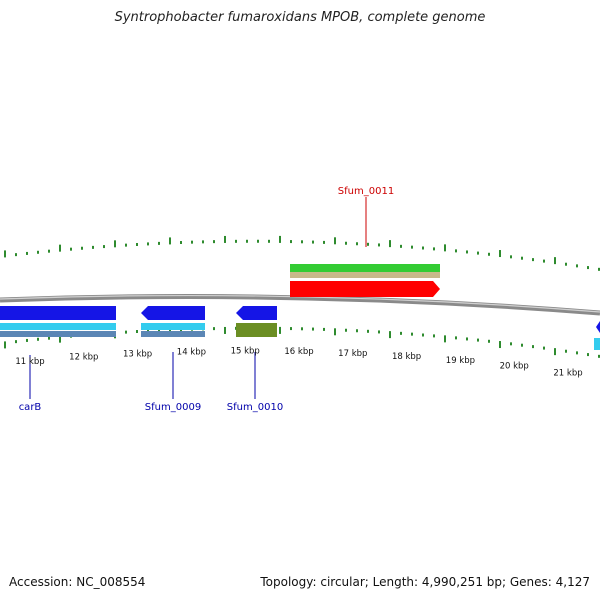 This screenshot has width=600, height=600. Describe the element at coordinates (29, 362) in the screenshot. I see `scale-label: 11 kbp` at that location.